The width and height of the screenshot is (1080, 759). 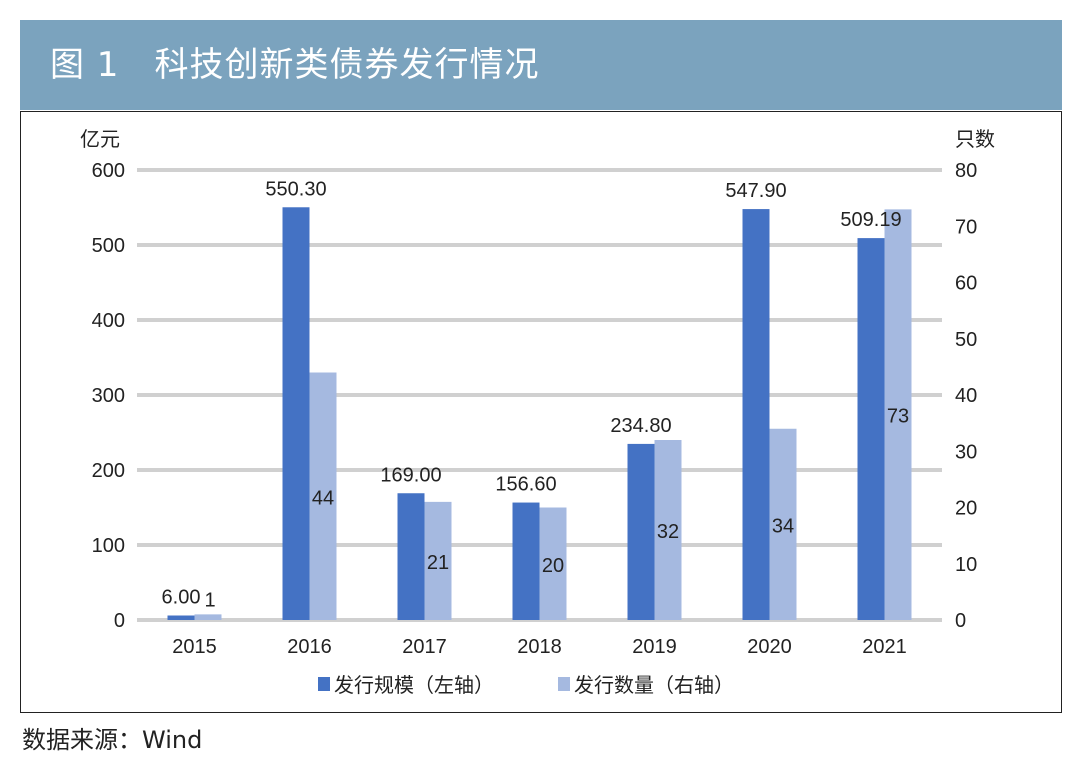 I want to click on bar-scale-2016, so click(x=296, y=413).